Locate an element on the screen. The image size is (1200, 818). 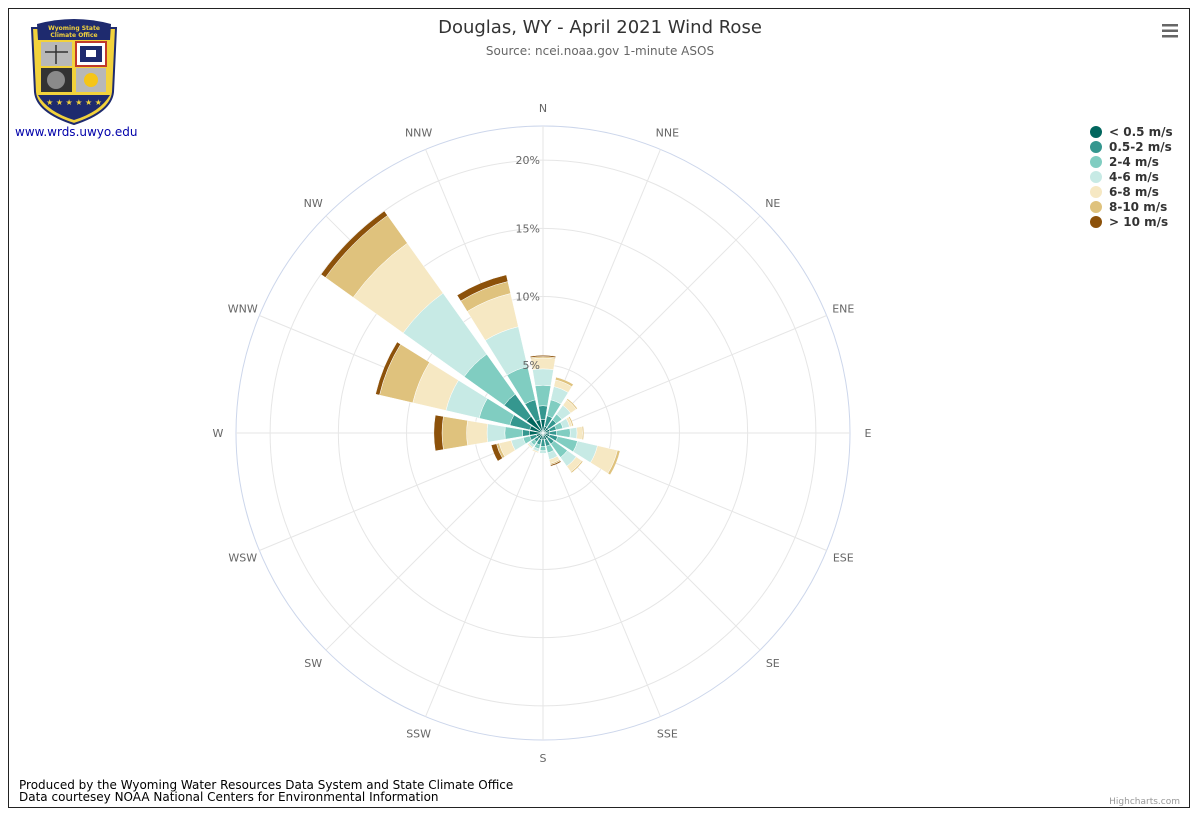
wind-sectors is located at coordinates (470, 343).